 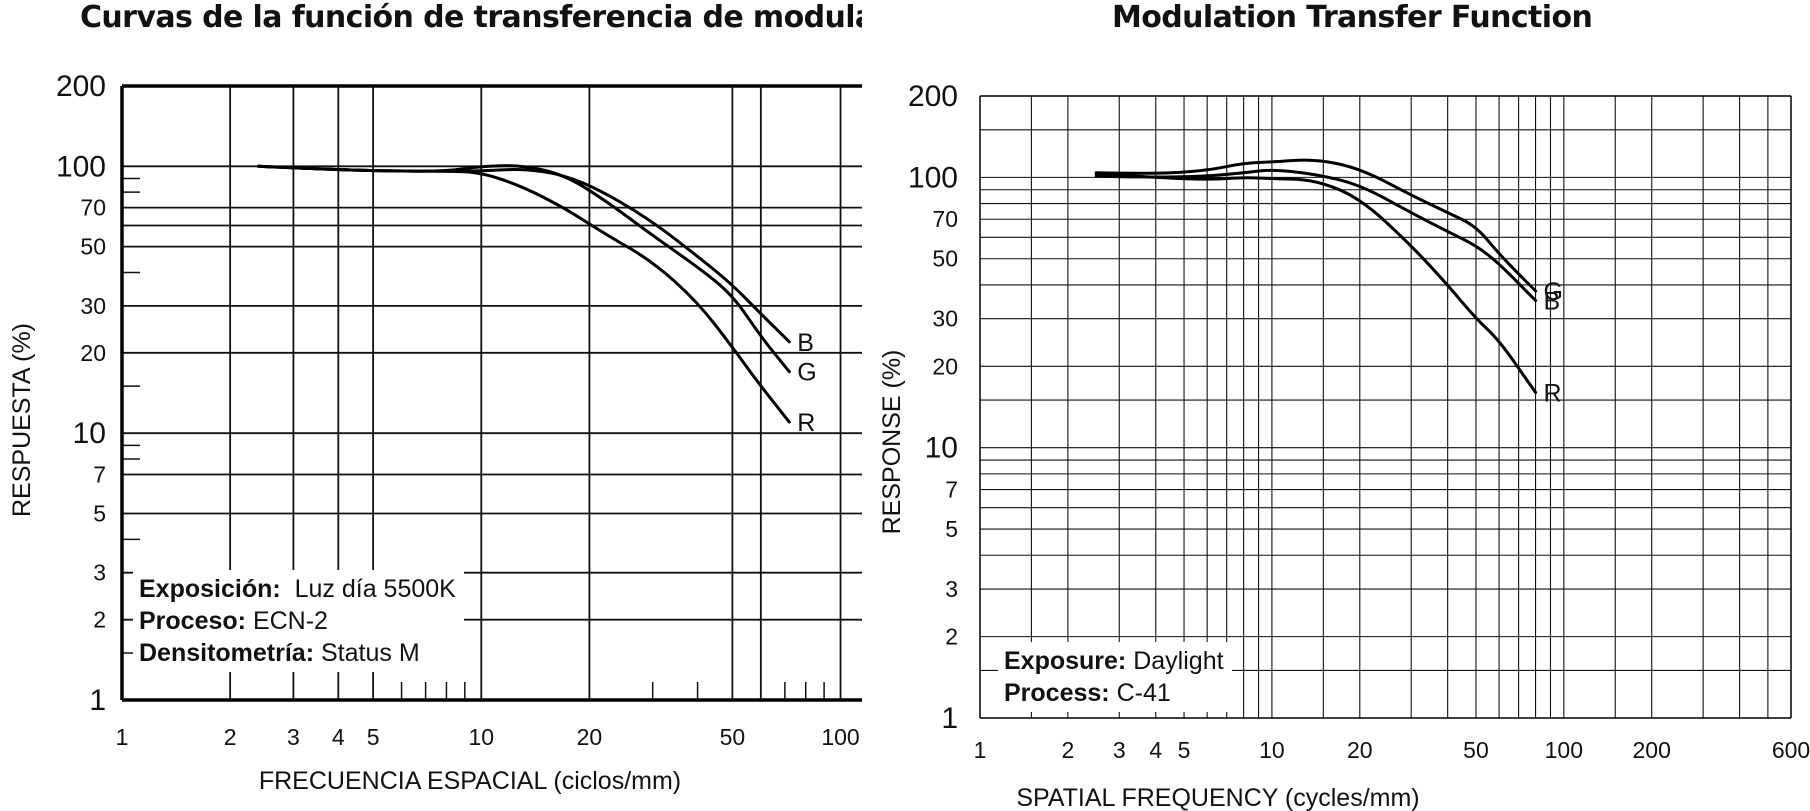 What do you see at coordinates (290, 621) in the screenshot?
I see `process-value: ECN-2` at bounding box center [290, 621].